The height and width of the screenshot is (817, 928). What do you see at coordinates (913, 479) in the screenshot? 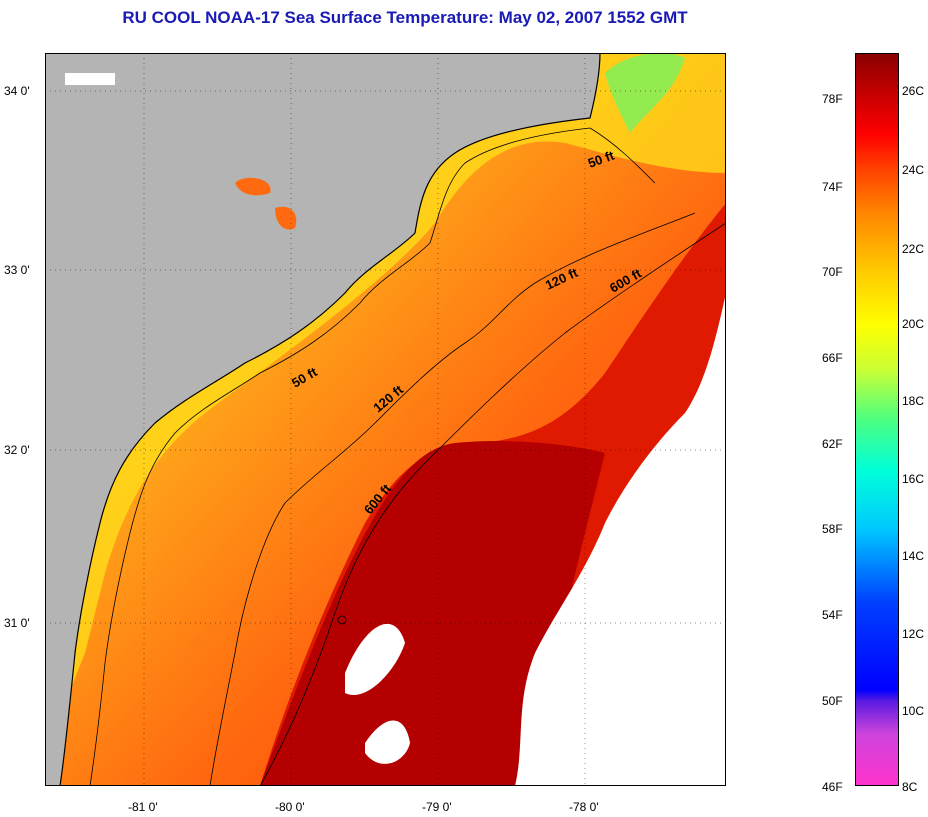
I see `colorbar-c-label: 16C` at bounding box center [913, 479].